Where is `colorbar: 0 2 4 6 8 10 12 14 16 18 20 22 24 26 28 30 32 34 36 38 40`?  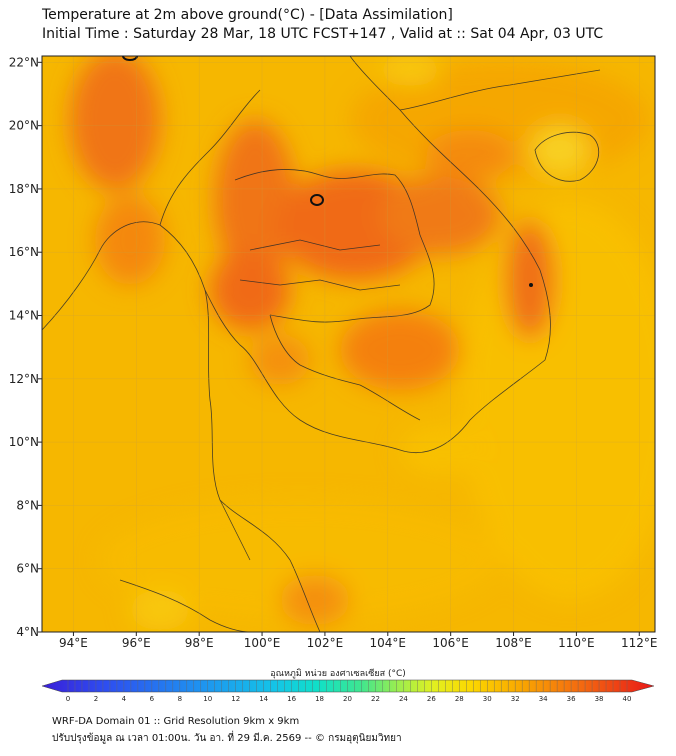 colorbar: 0 2 4 6 8 10 12 14 16 18 20 22 24 26 28 30 32 34 36 38 40 is located at coordinates (348, 691).